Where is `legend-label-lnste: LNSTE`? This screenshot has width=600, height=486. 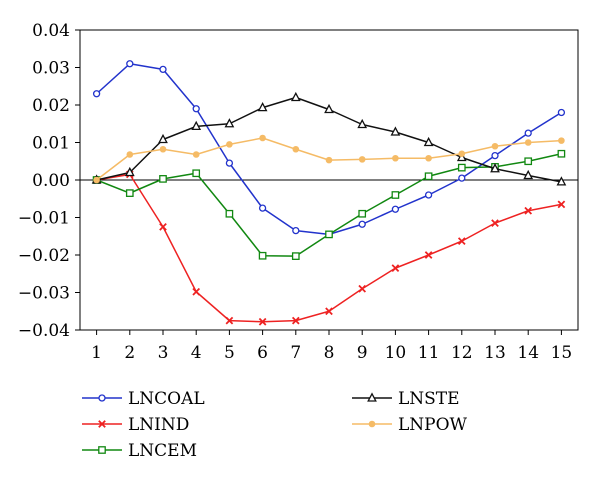
legend-label-lnste: LNSTE is located at coordinates (429, 399).